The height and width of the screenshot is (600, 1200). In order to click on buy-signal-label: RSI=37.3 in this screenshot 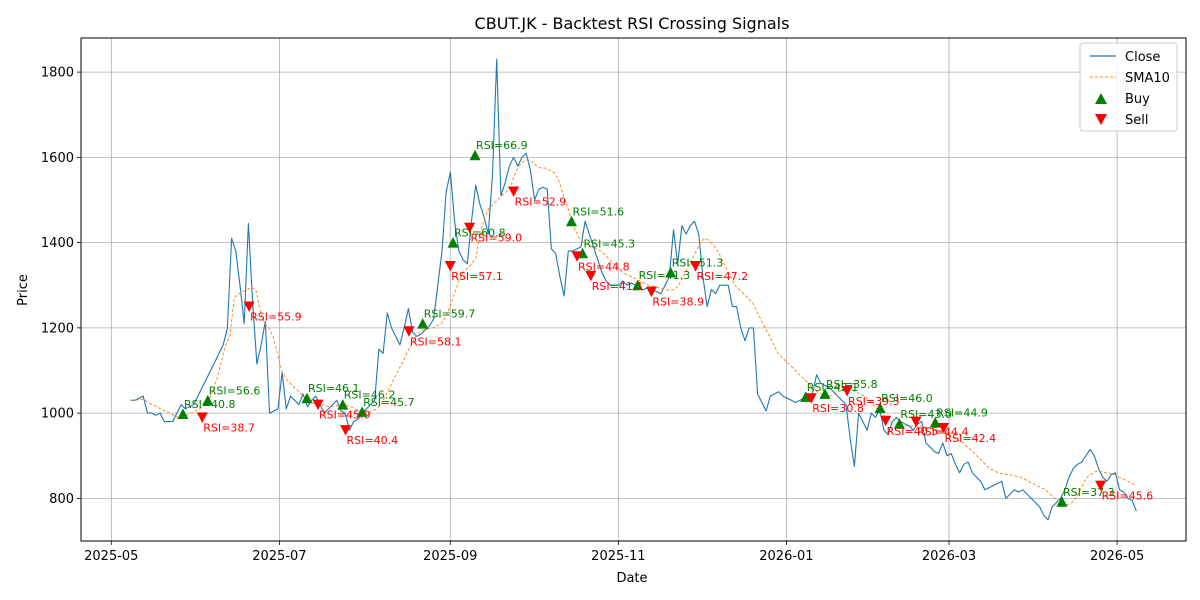, I will do `click(1089, 492)`.